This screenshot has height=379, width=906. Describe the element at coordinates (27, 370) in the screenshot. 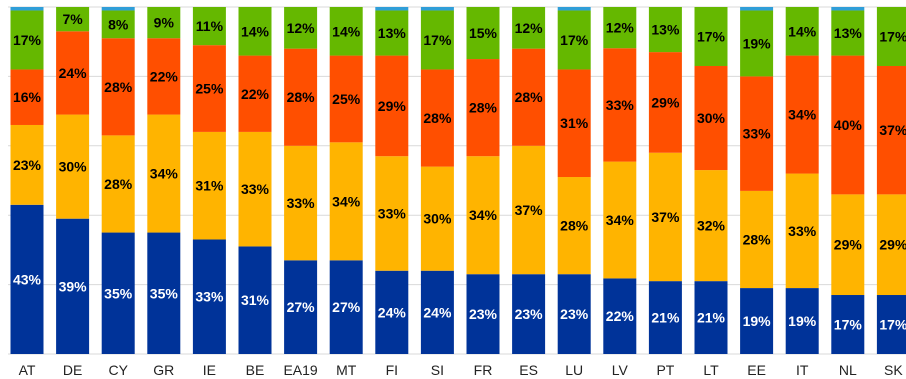

I see `category-label: AT` at that location.